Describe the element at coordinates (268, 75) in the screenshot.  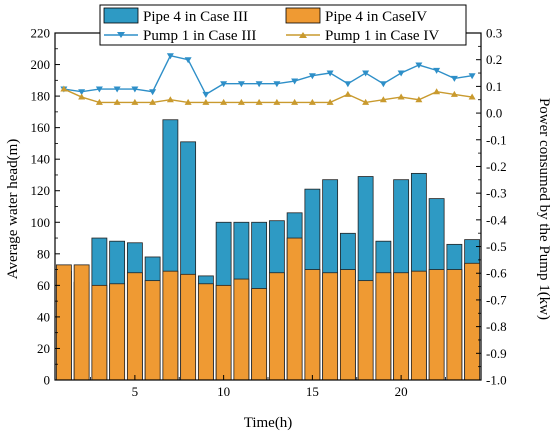
I see `line-pump1-case3` at that location.